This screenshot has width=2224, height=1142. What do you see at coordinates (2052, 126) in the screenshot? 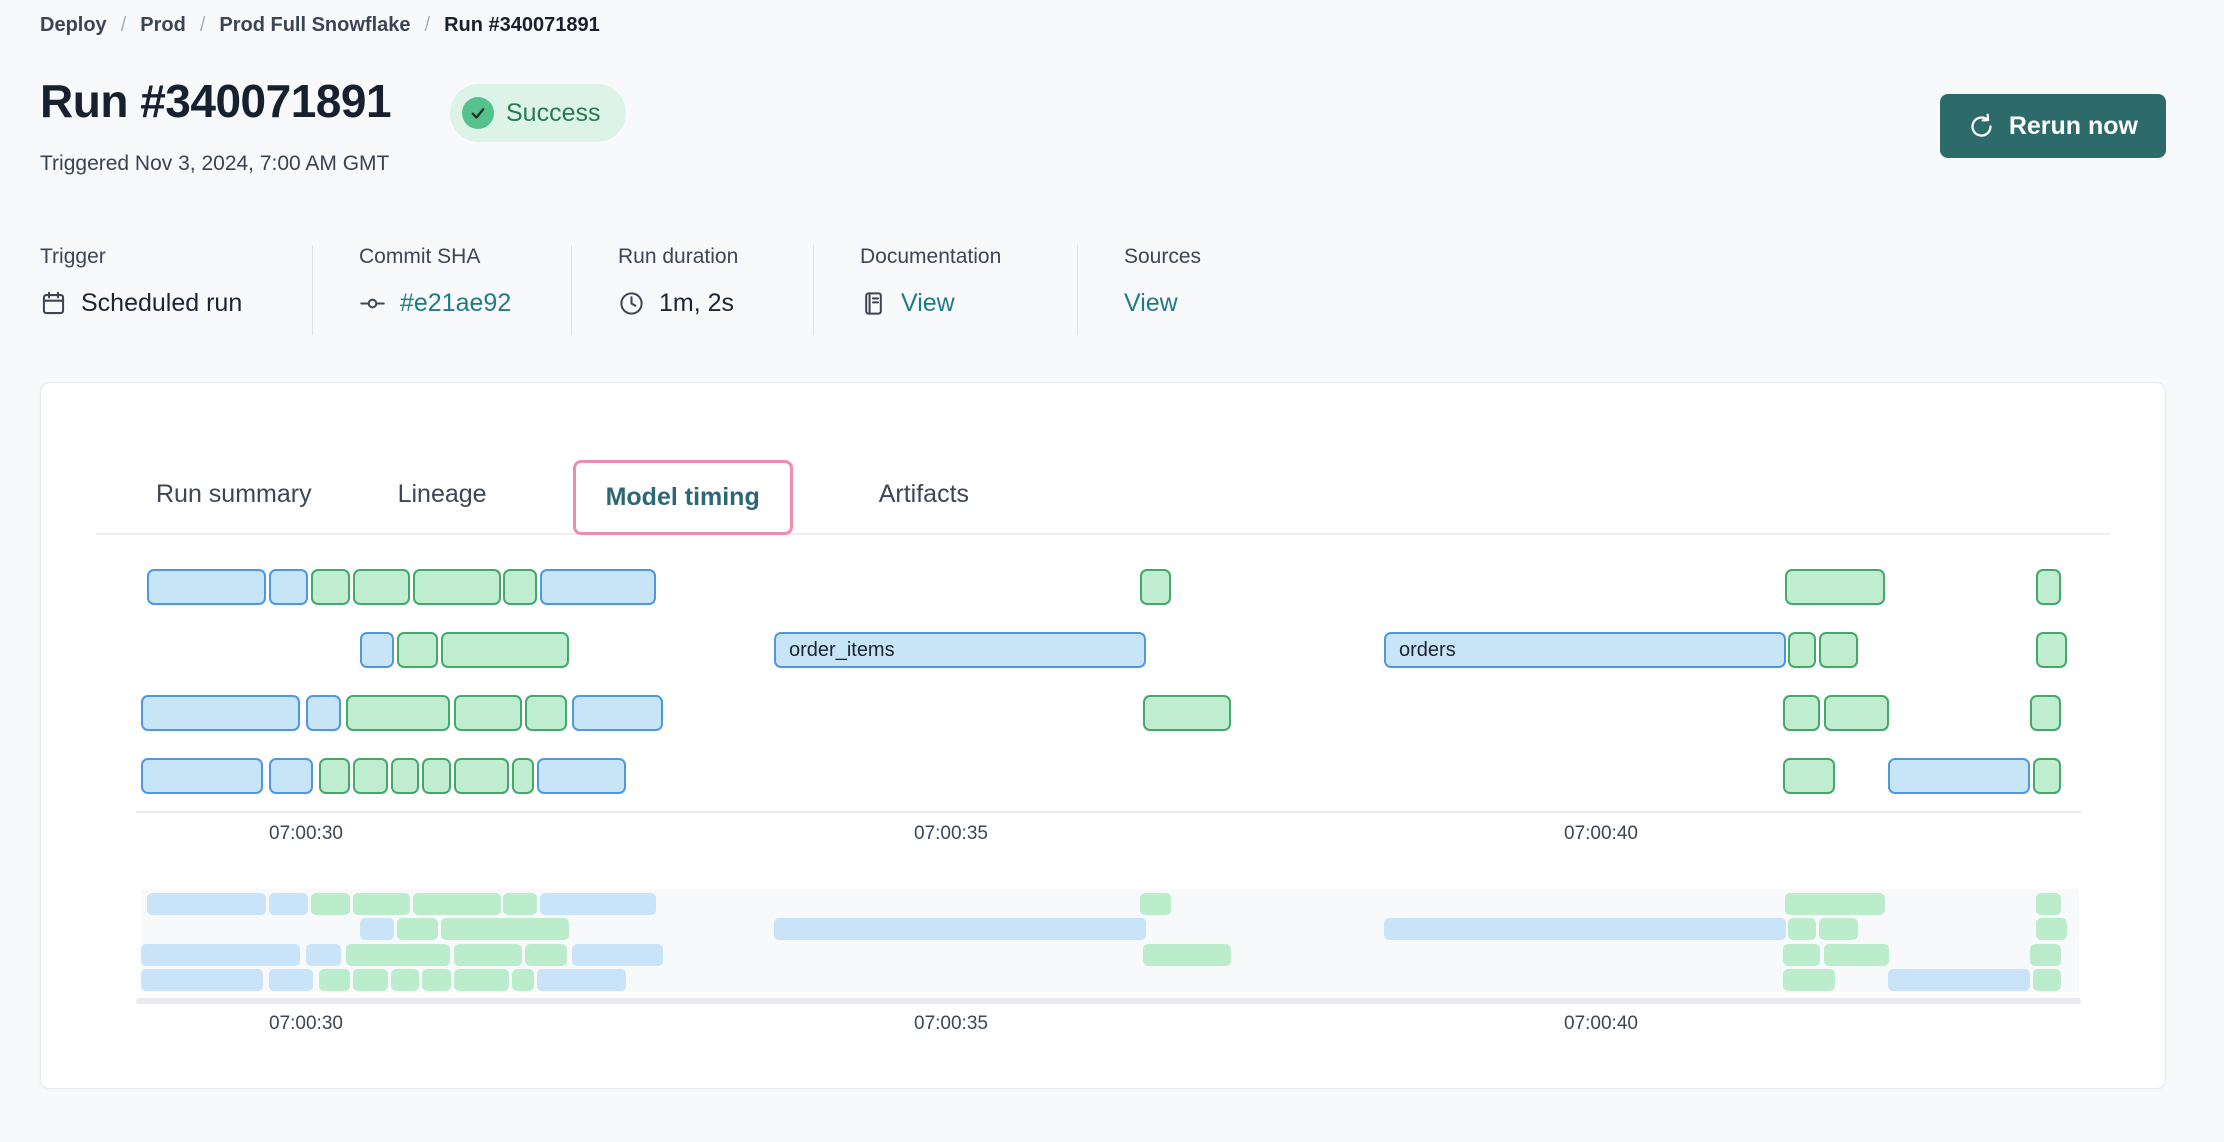
I see `rerun-now-button: Rerun now` at bounding box center [2052, 126].